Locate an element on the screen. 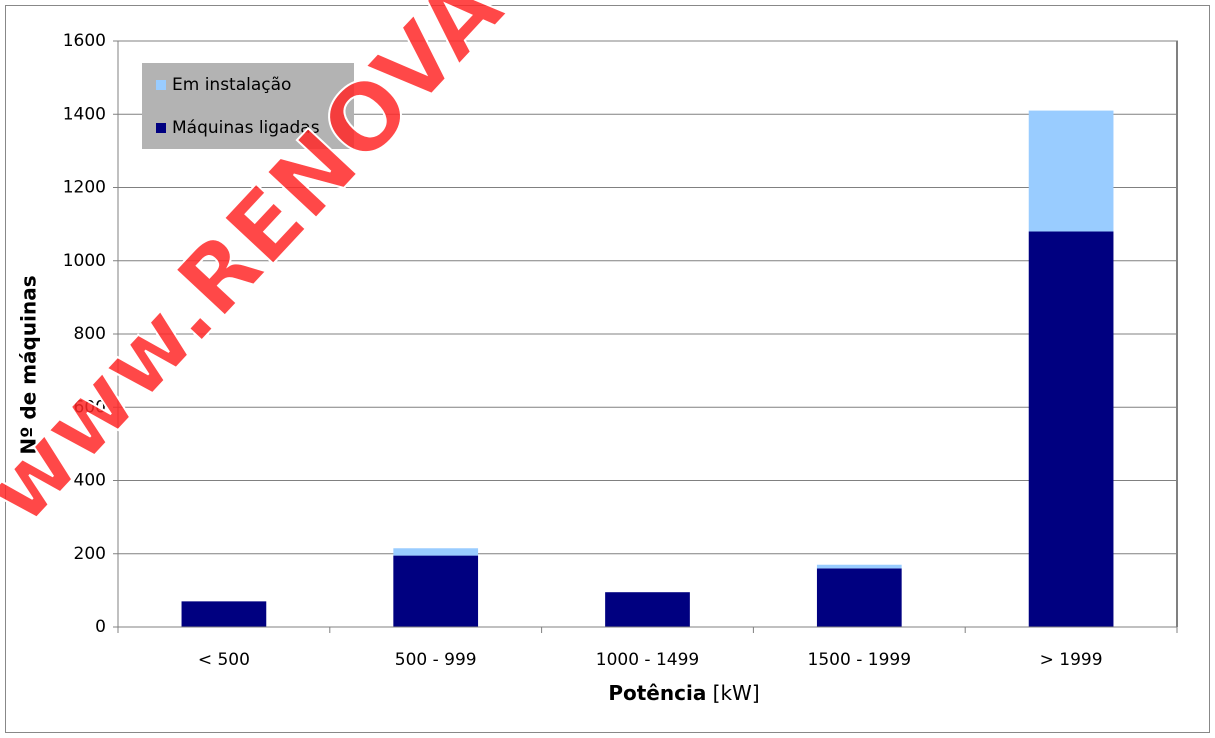  y-tick-label: 1600 is located at coordinates (84, 41).